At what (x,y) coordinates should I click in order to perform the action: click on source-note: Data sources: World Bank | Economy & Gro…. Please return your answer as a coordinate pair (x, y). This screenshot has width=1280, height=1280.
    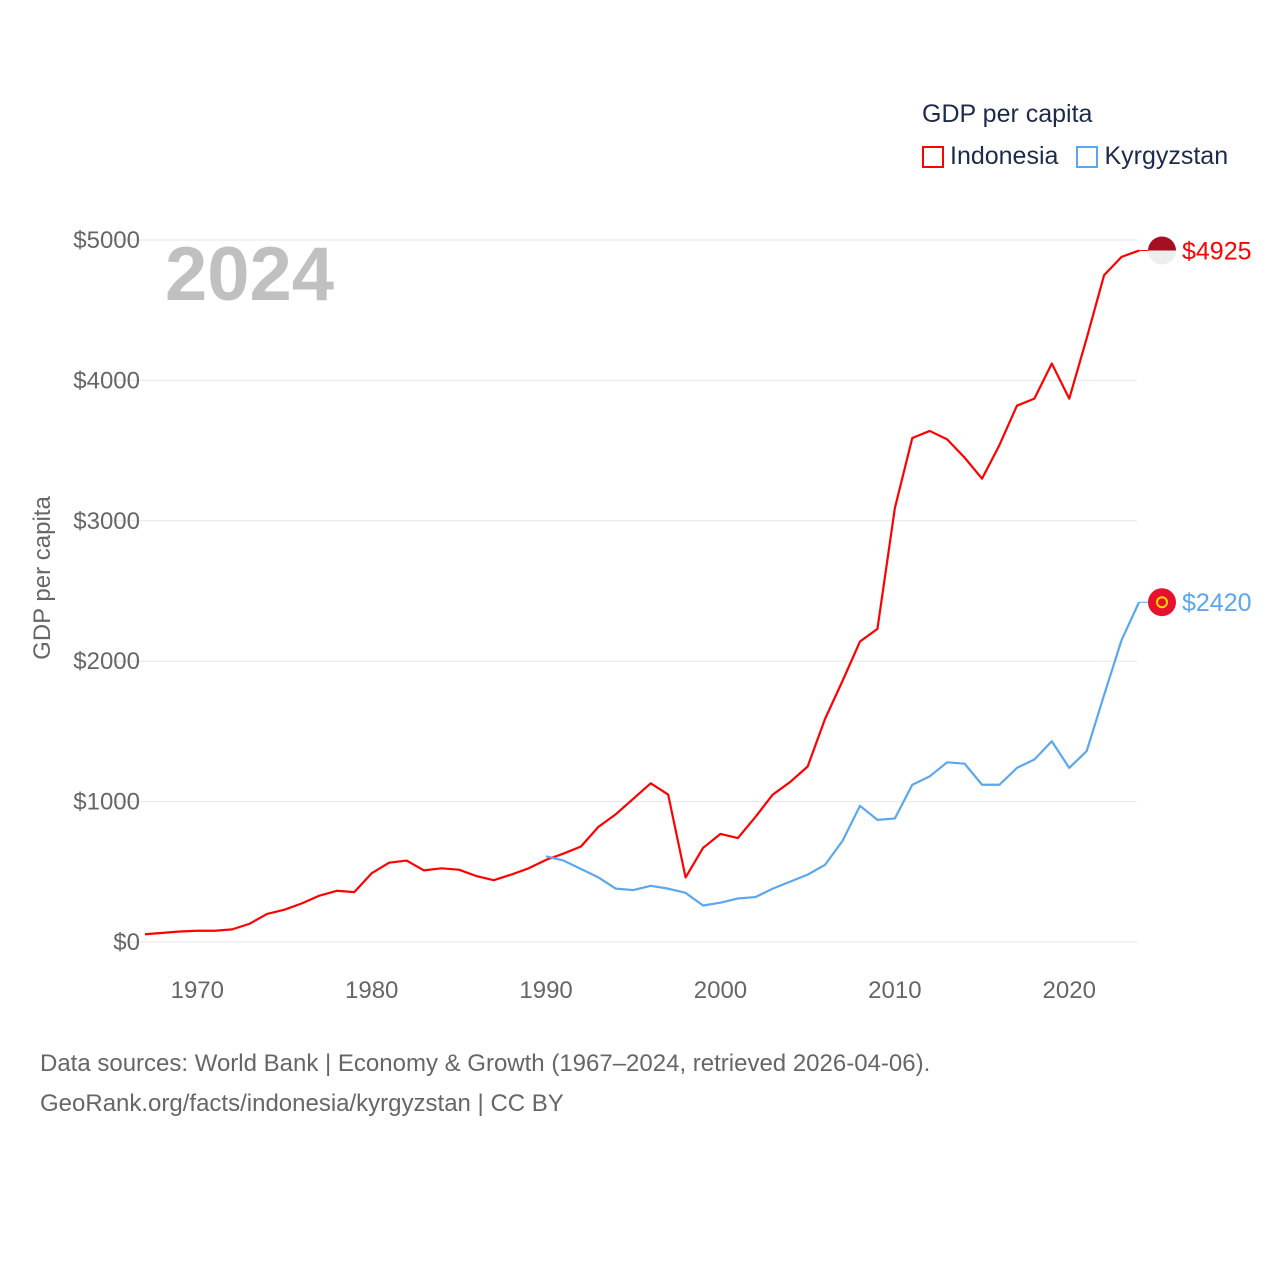
    Looking at the image, I should click on (485, 1084).